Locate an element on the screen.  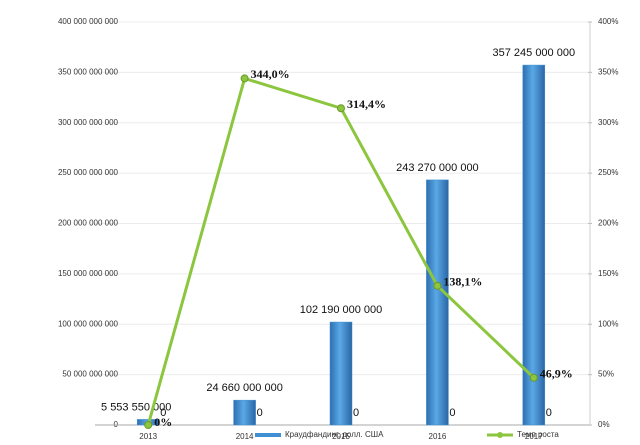
y2-tick-label: 350% is located at coordinates (608, 71).